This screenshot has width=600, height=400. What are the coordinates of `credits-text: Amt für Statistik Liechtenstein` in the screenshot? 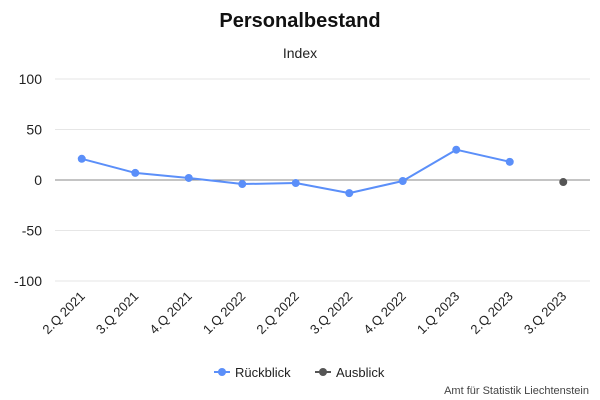 It's located at (516, 391).